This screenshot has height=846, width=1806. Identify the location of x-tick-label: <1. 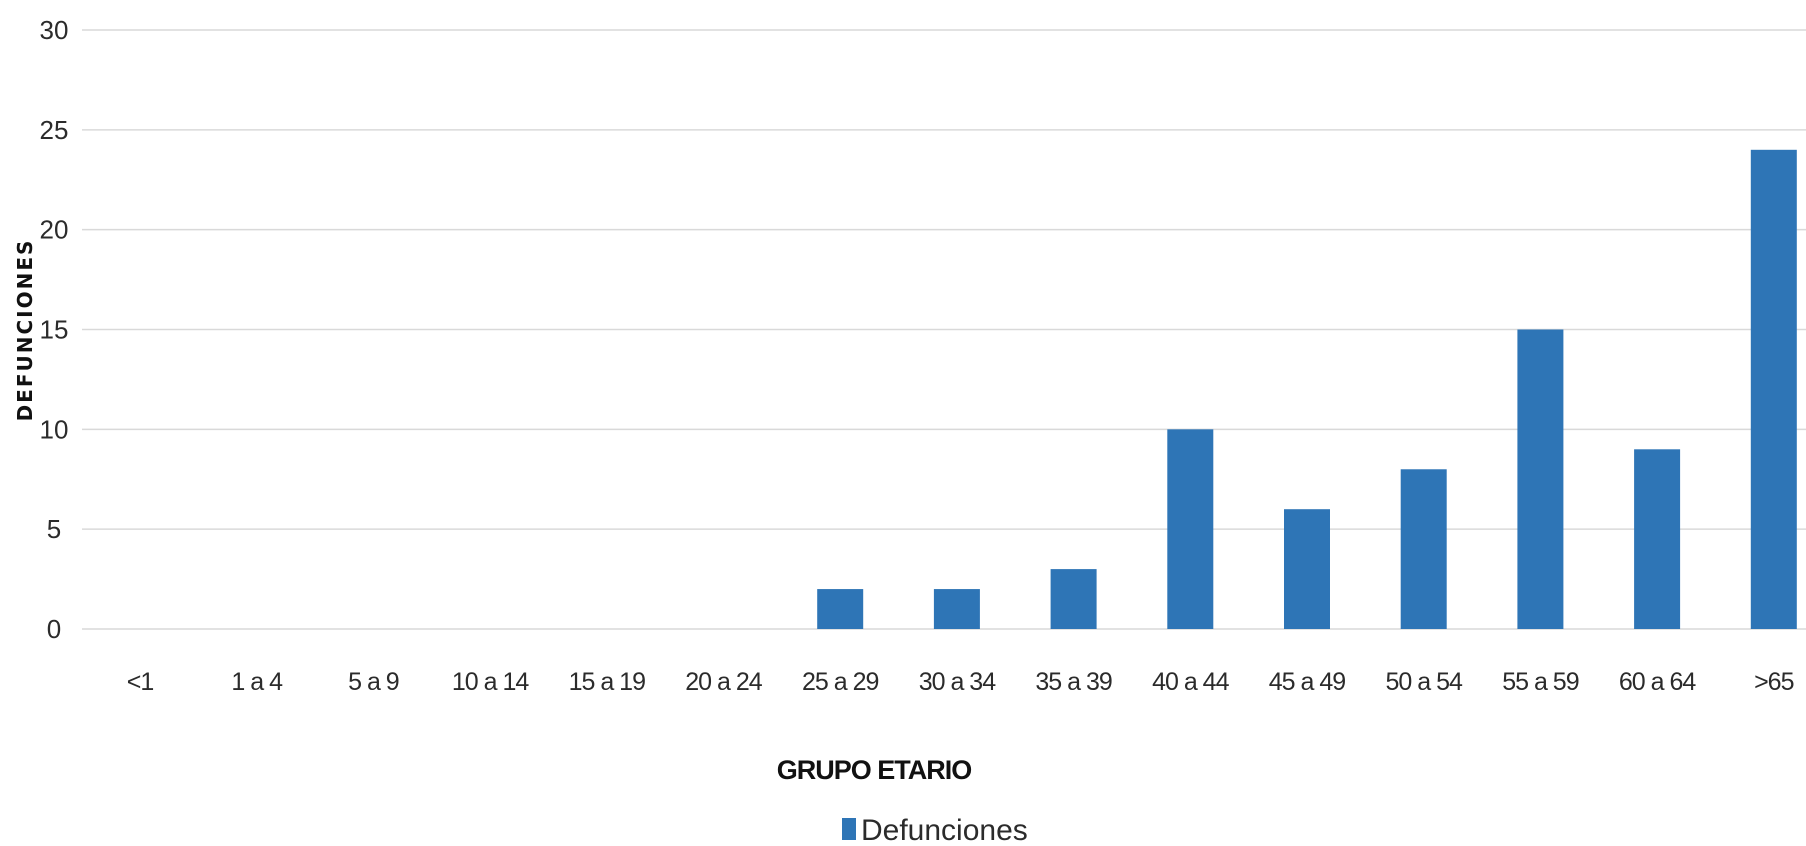
(140, 682).